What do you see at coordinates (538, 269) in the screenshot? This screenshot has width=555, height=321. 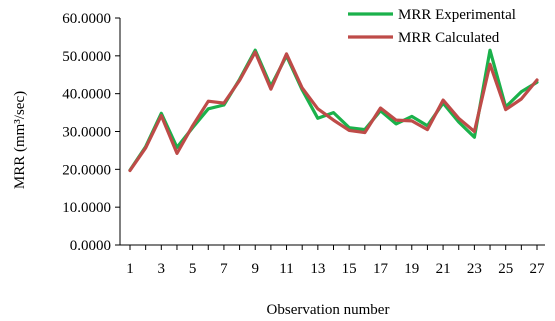 I see `x-tick-label: 27` at bounding box center [538, 269].